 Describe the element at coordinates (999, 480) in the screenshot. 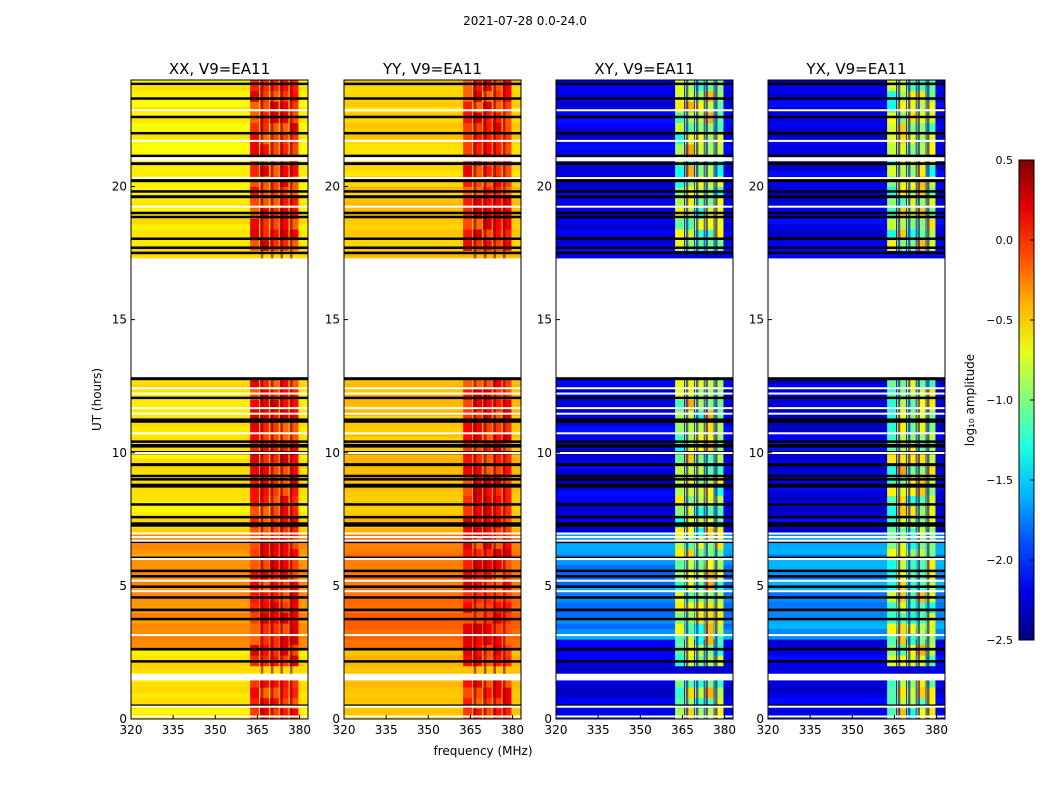

I see `colorbar-tick-label: −1.5` at that location.